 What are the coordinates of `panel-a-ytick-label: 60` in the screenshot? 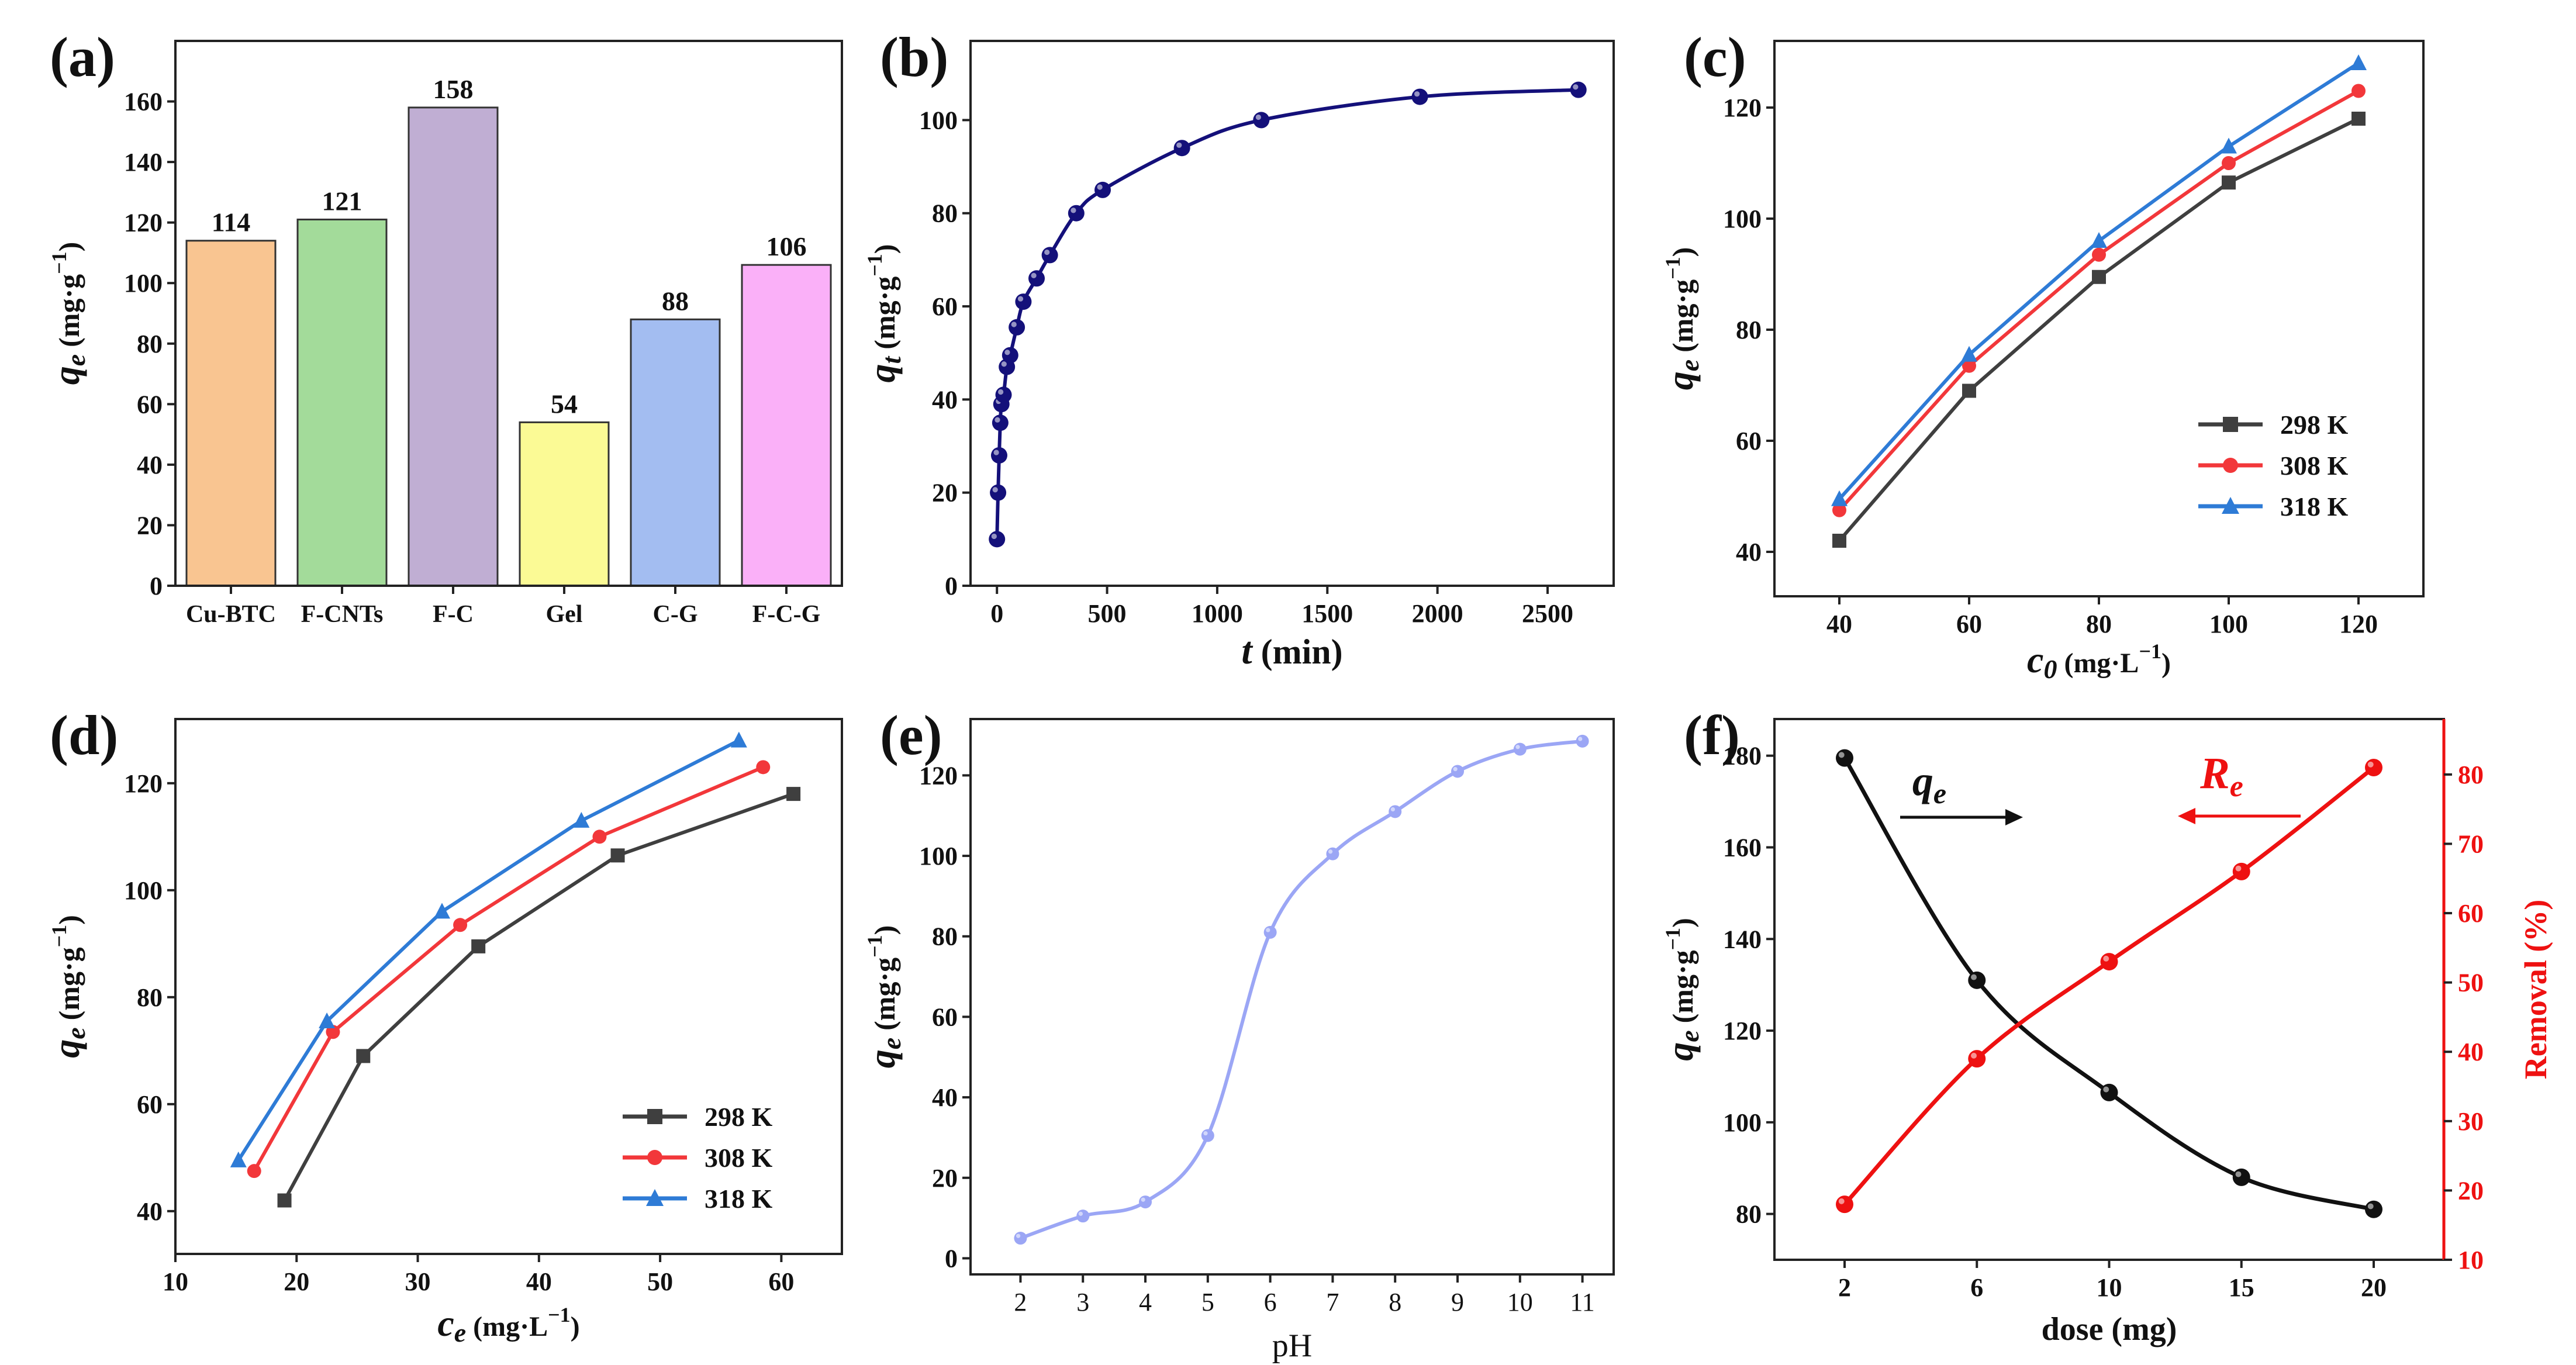 It's located at (150, 404).